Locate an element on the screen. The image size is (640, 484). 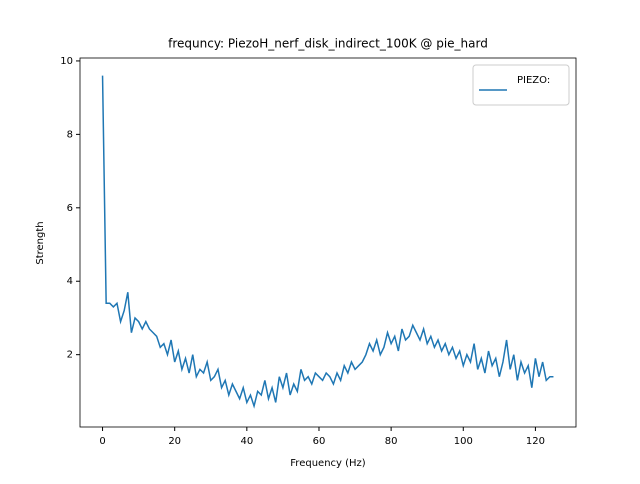
y-tick-label: 2 is located at coordinates (70, 355).